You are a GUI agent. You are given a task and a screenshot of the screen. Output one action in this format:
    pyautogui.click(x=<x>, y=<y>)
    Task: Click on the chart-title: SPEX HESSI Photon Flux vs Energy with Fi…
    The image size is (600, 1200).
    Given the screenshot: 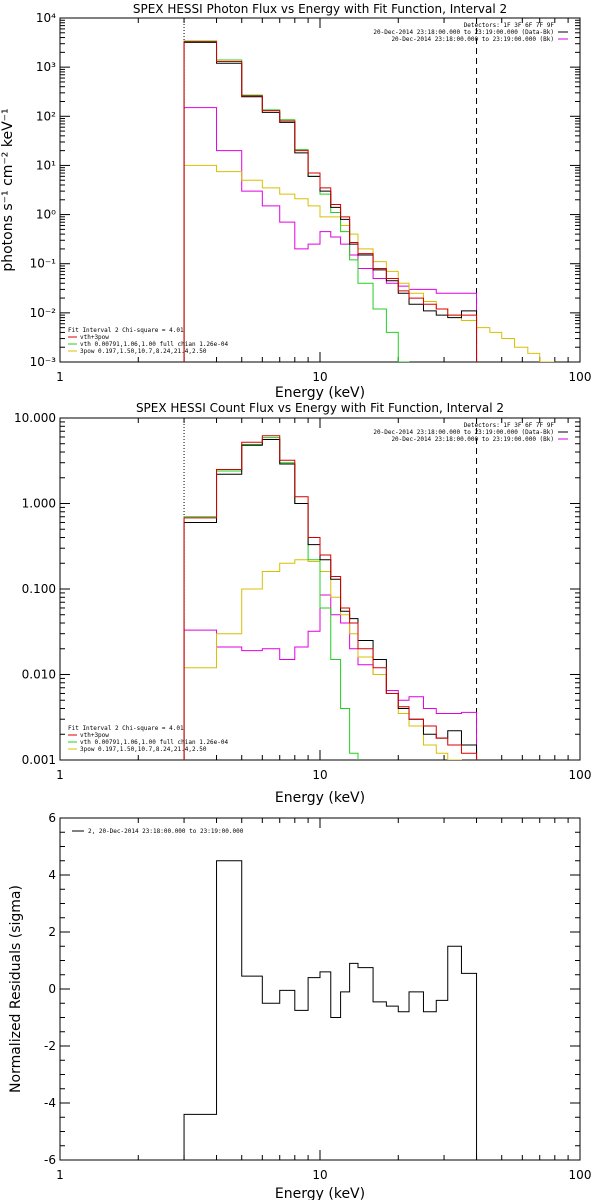 What is the action you would take?
    pyautogui.click(x=320, y=9)
    